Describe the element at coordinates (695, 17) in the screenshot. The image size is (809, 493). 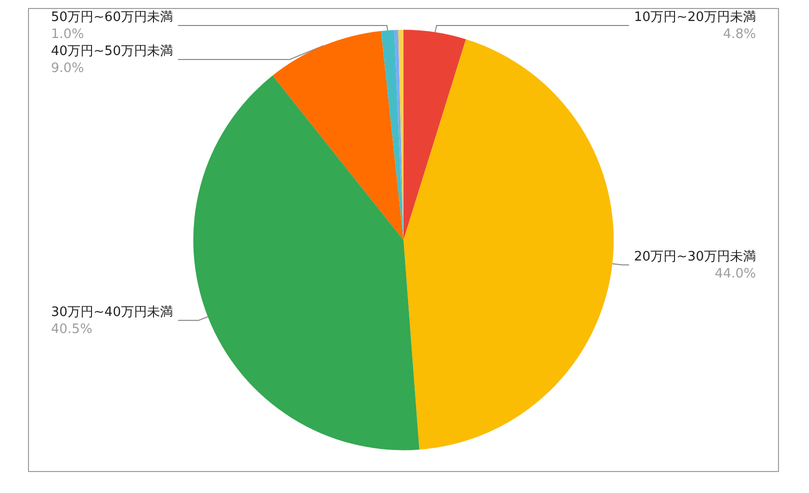
I see `slice-label: 10万円~20万円未満` at that location.